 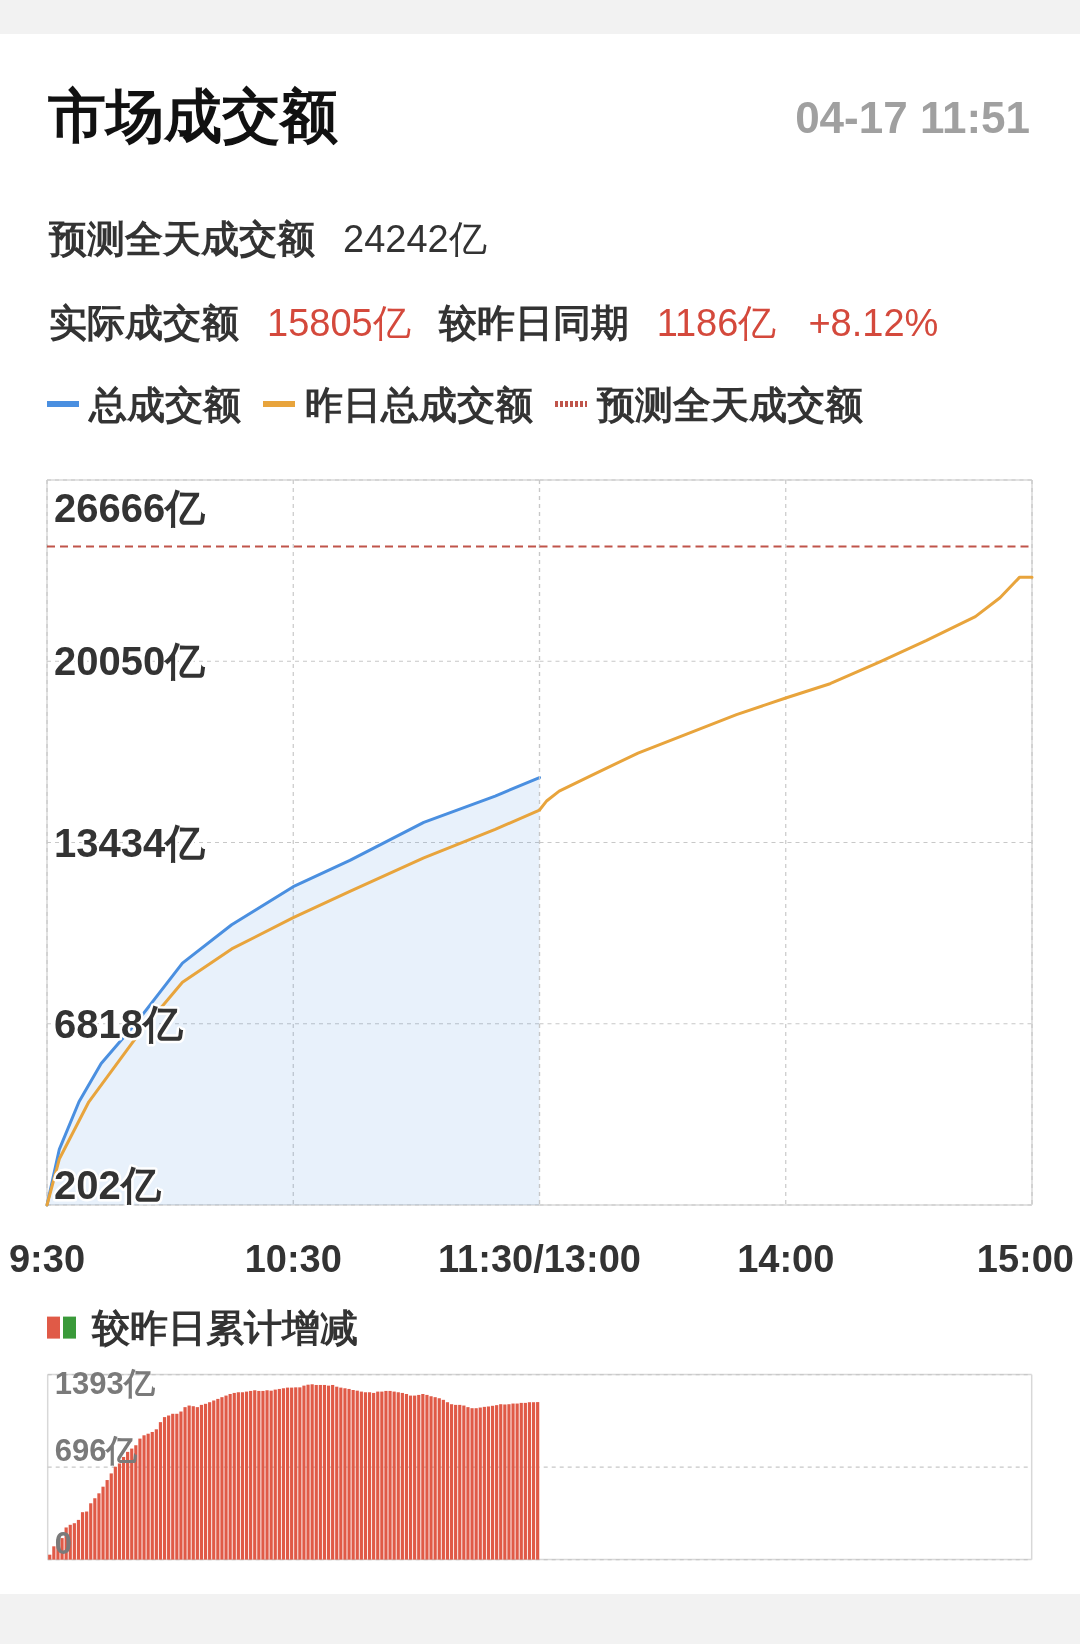 I want to click on y-tick-label: 202亿, so click(x=108, y=1185).